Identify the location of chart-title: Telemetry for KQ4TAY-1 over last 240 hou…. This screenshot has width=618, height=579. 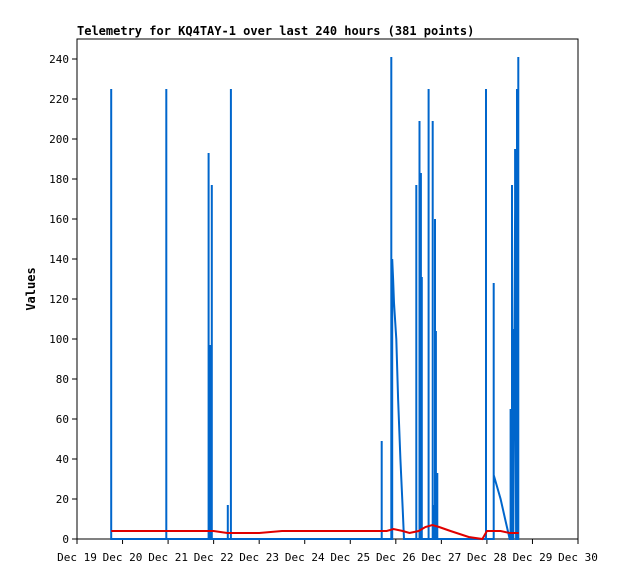
(275, 31).